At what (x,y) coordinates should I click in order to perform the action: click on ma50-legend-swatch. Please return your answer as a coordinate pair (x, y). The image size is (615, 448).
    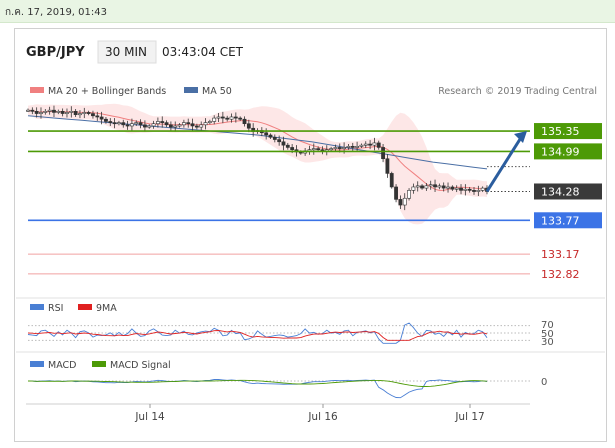
    Looking at the image, I should click on (191, 90).